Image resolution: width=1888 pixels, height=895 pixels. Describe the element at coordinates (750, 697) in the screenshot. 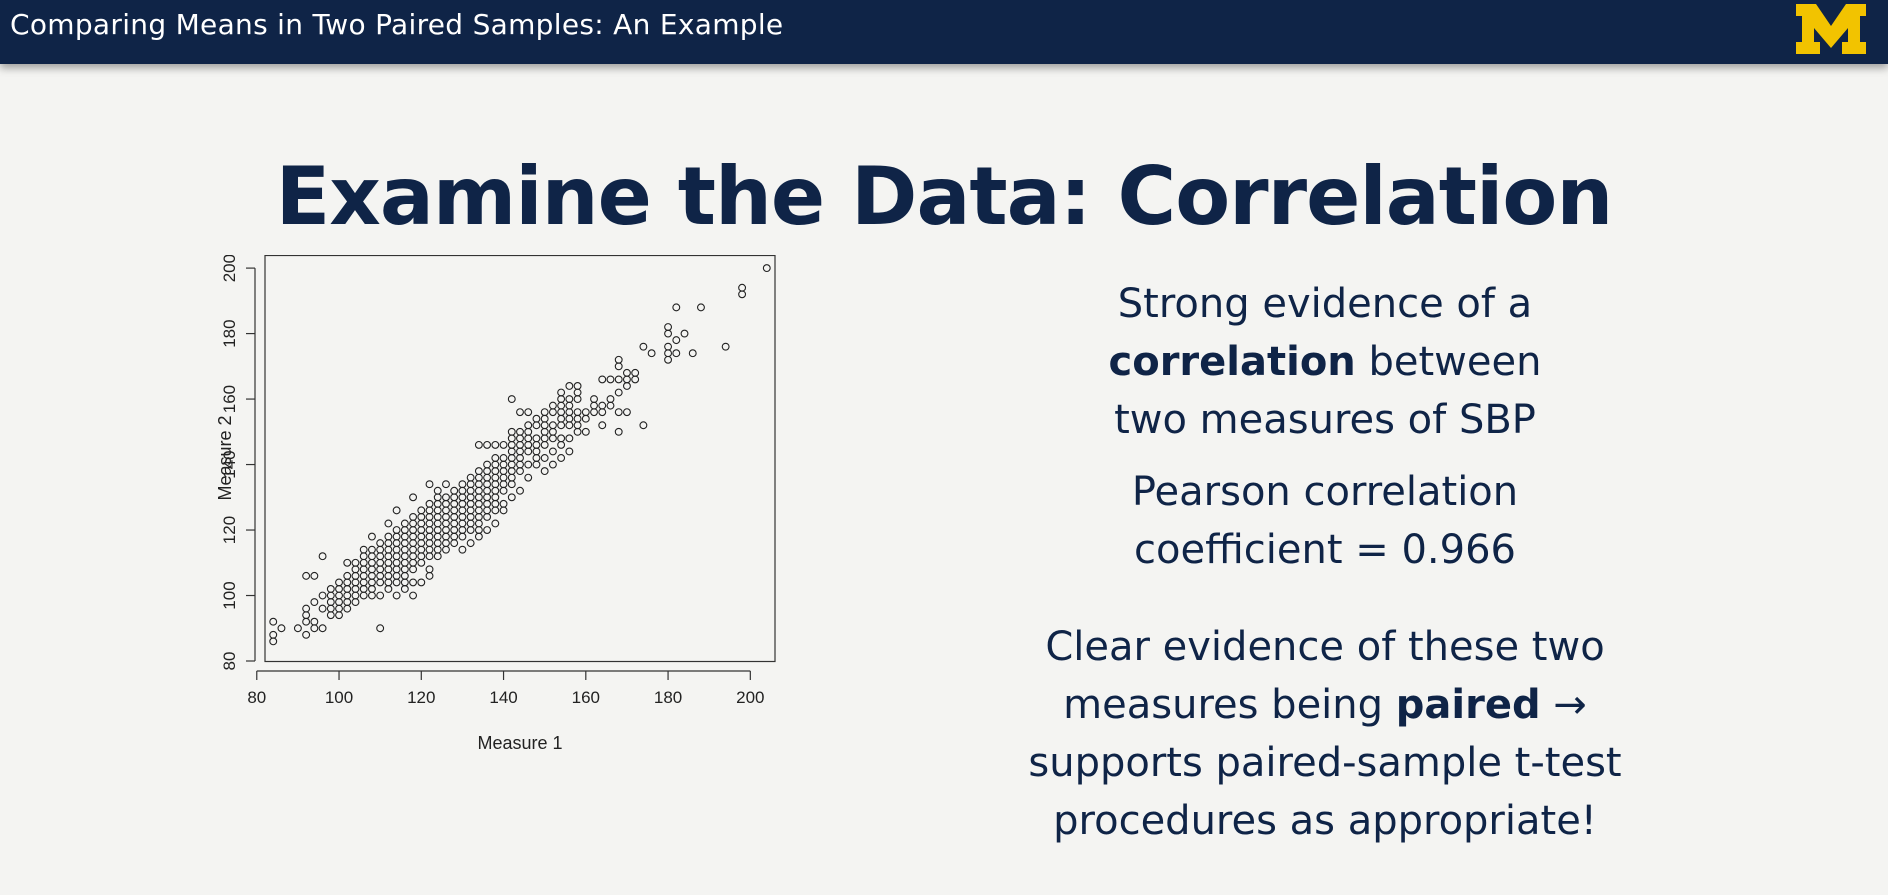

I see `x-tick-label: 200` at that location.